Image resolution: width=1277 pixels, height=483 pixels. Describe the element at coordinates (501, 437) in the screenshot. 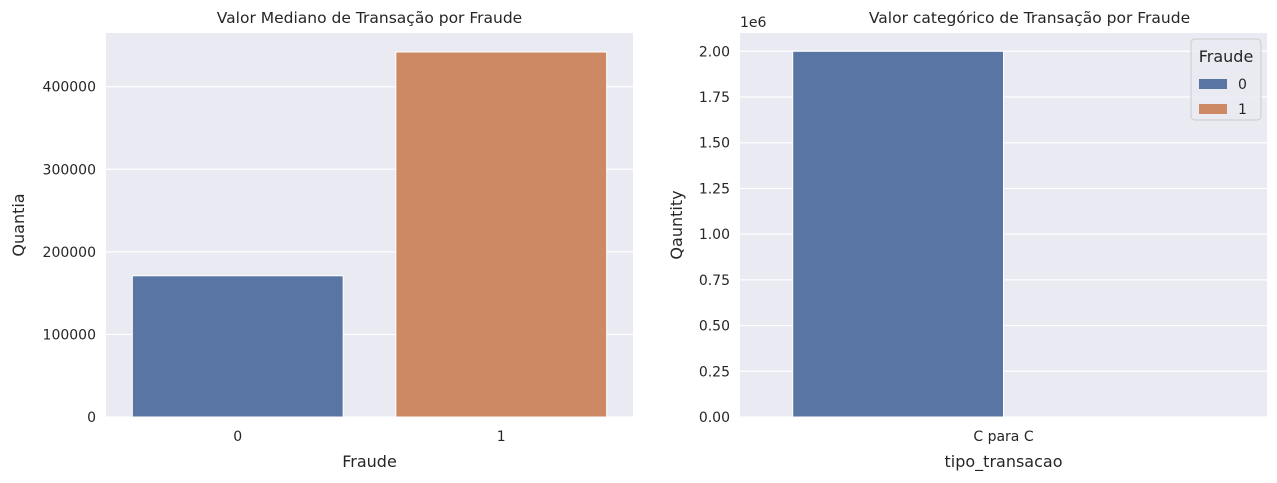

I see `x-tick-label: 1` at that location.